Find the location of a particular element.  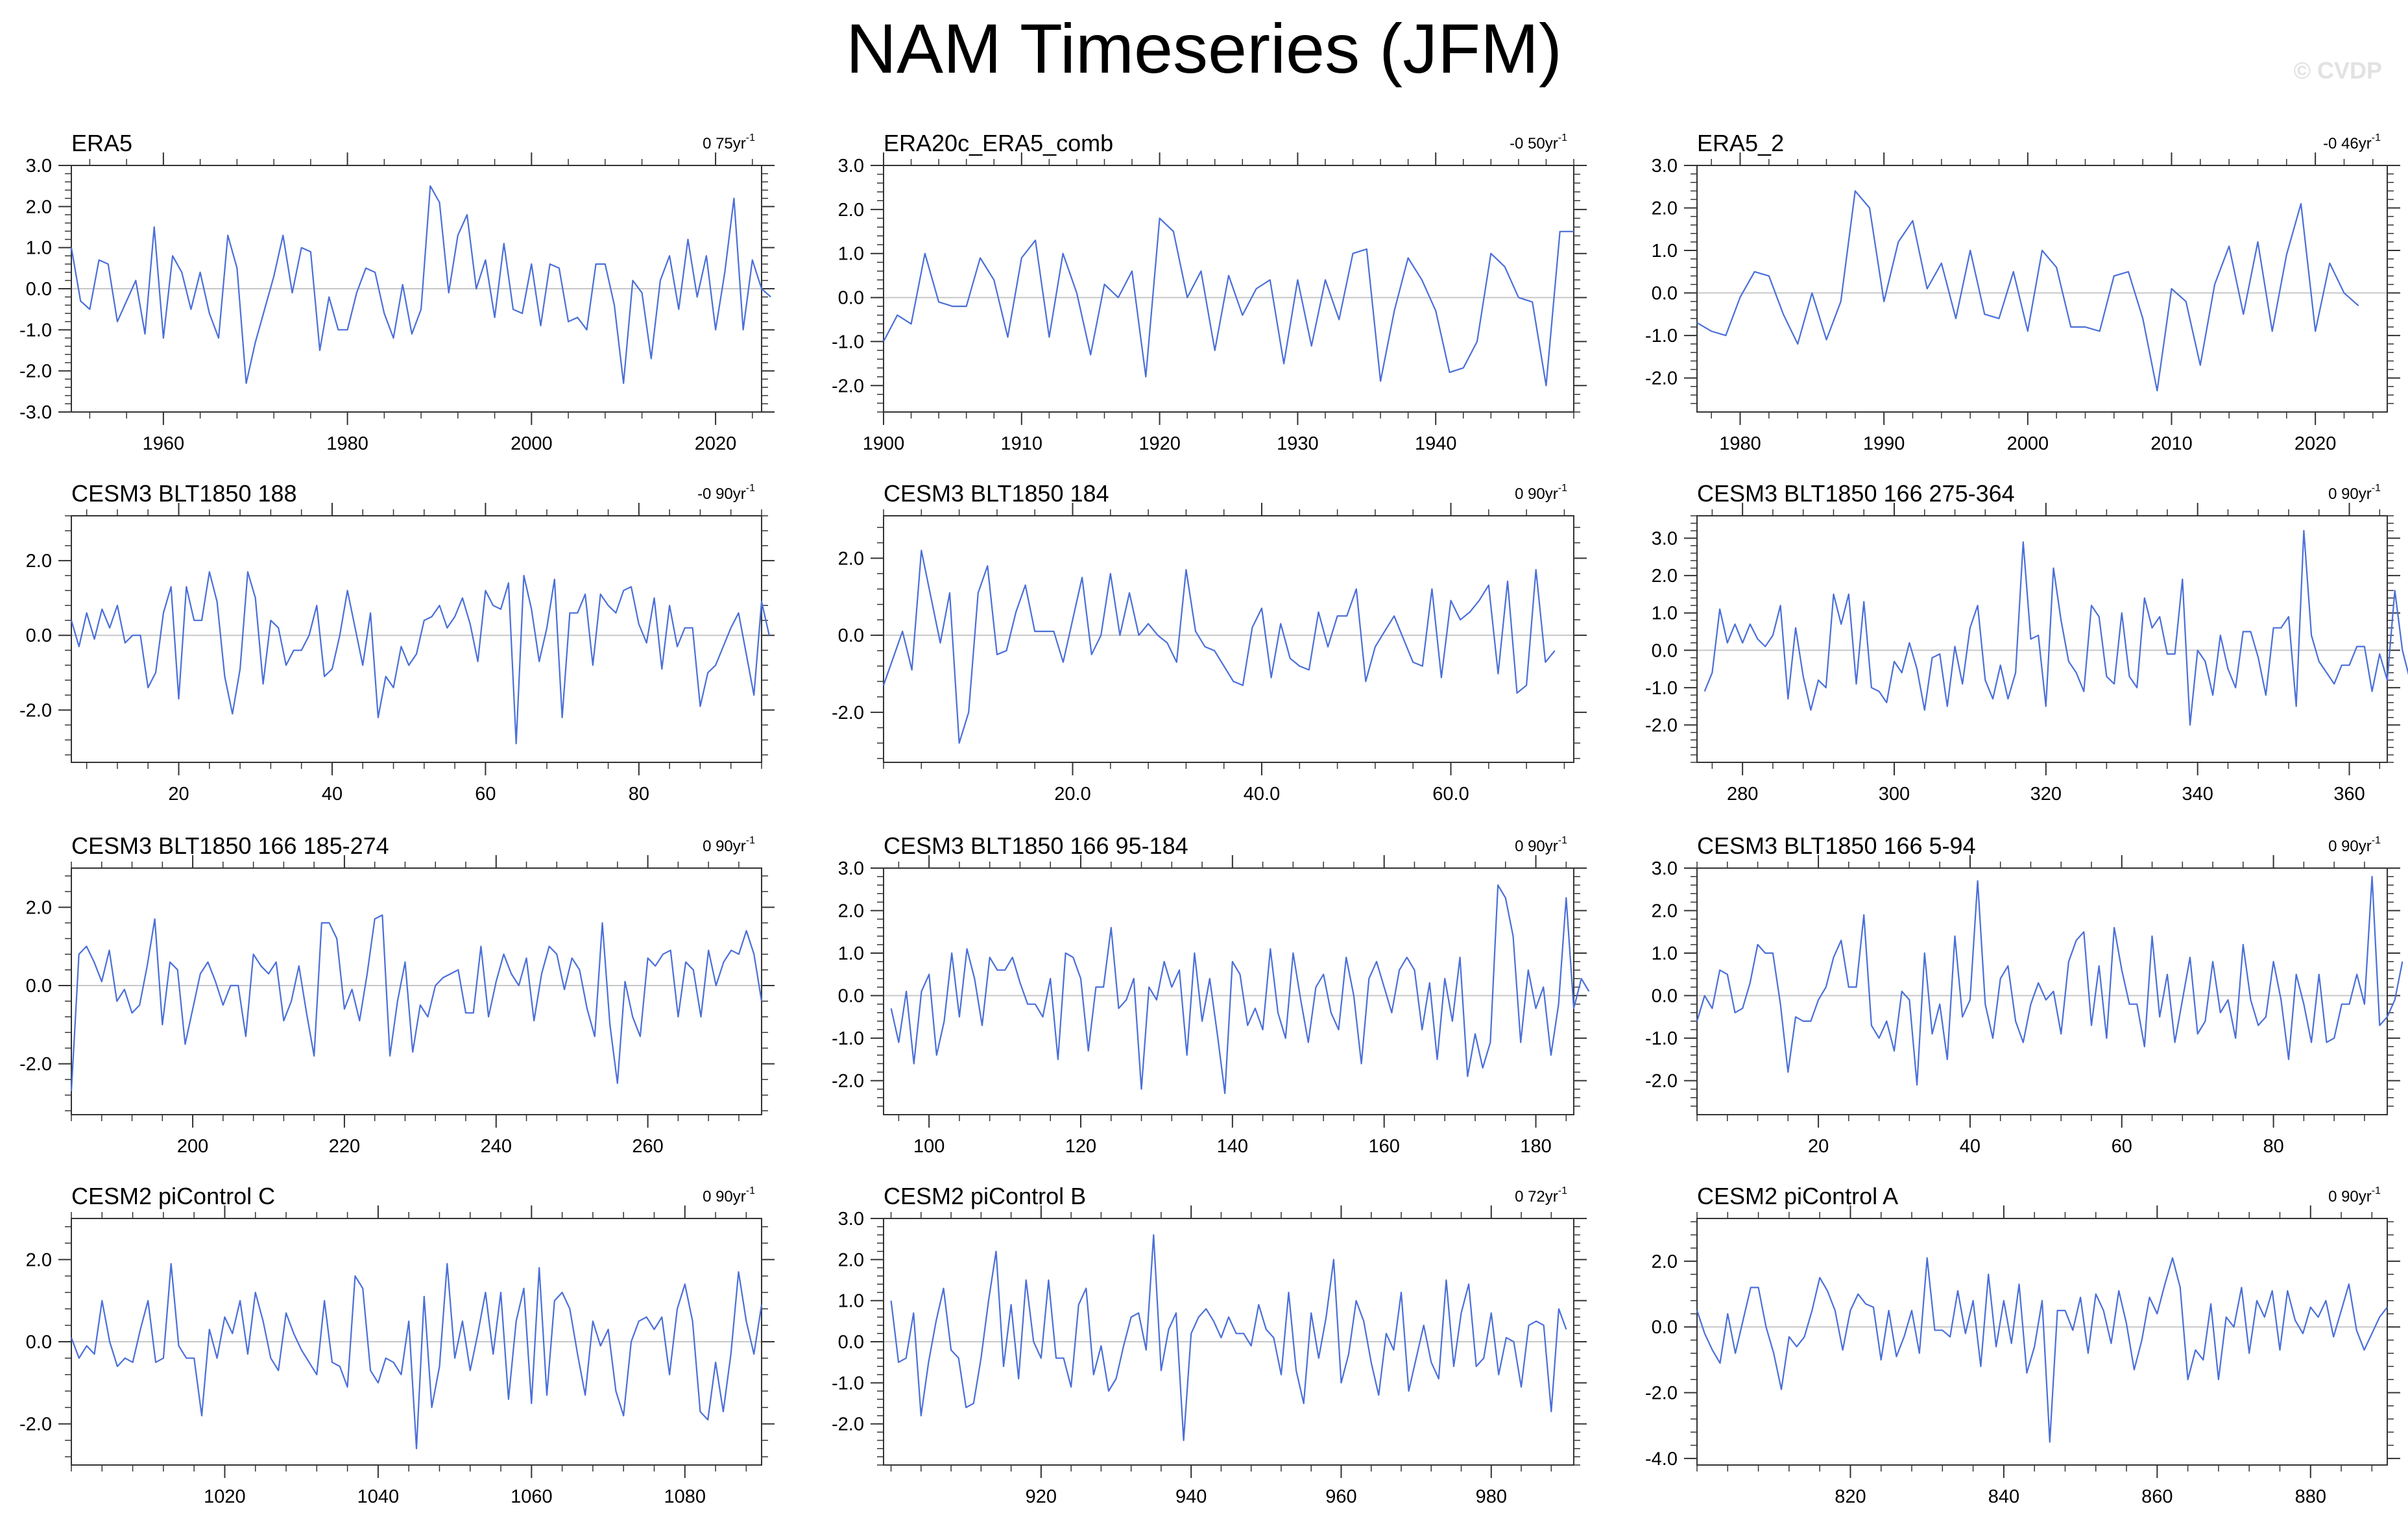

trend-label: 0 75yr-1 is located at coordinates (729, 142).